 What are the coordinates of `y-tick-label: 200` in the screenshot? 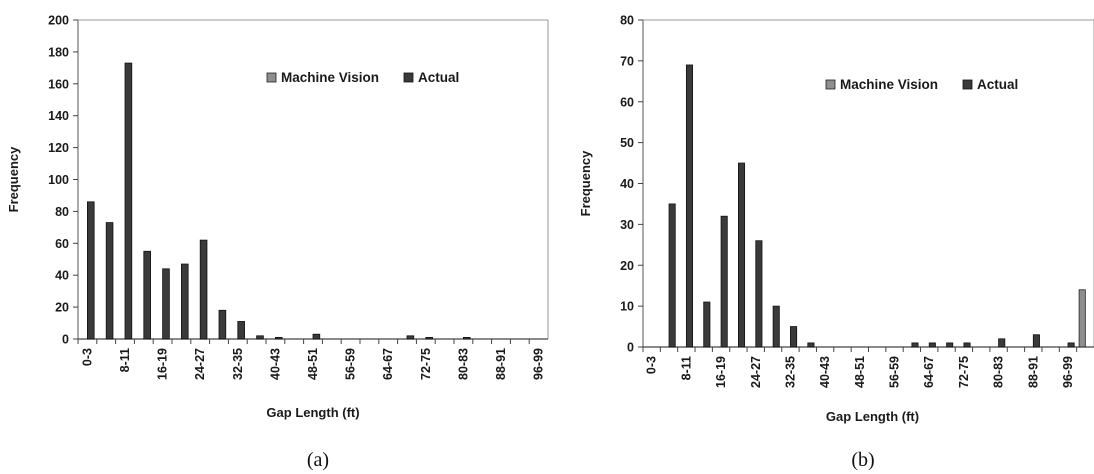 It's located at (58, 21).